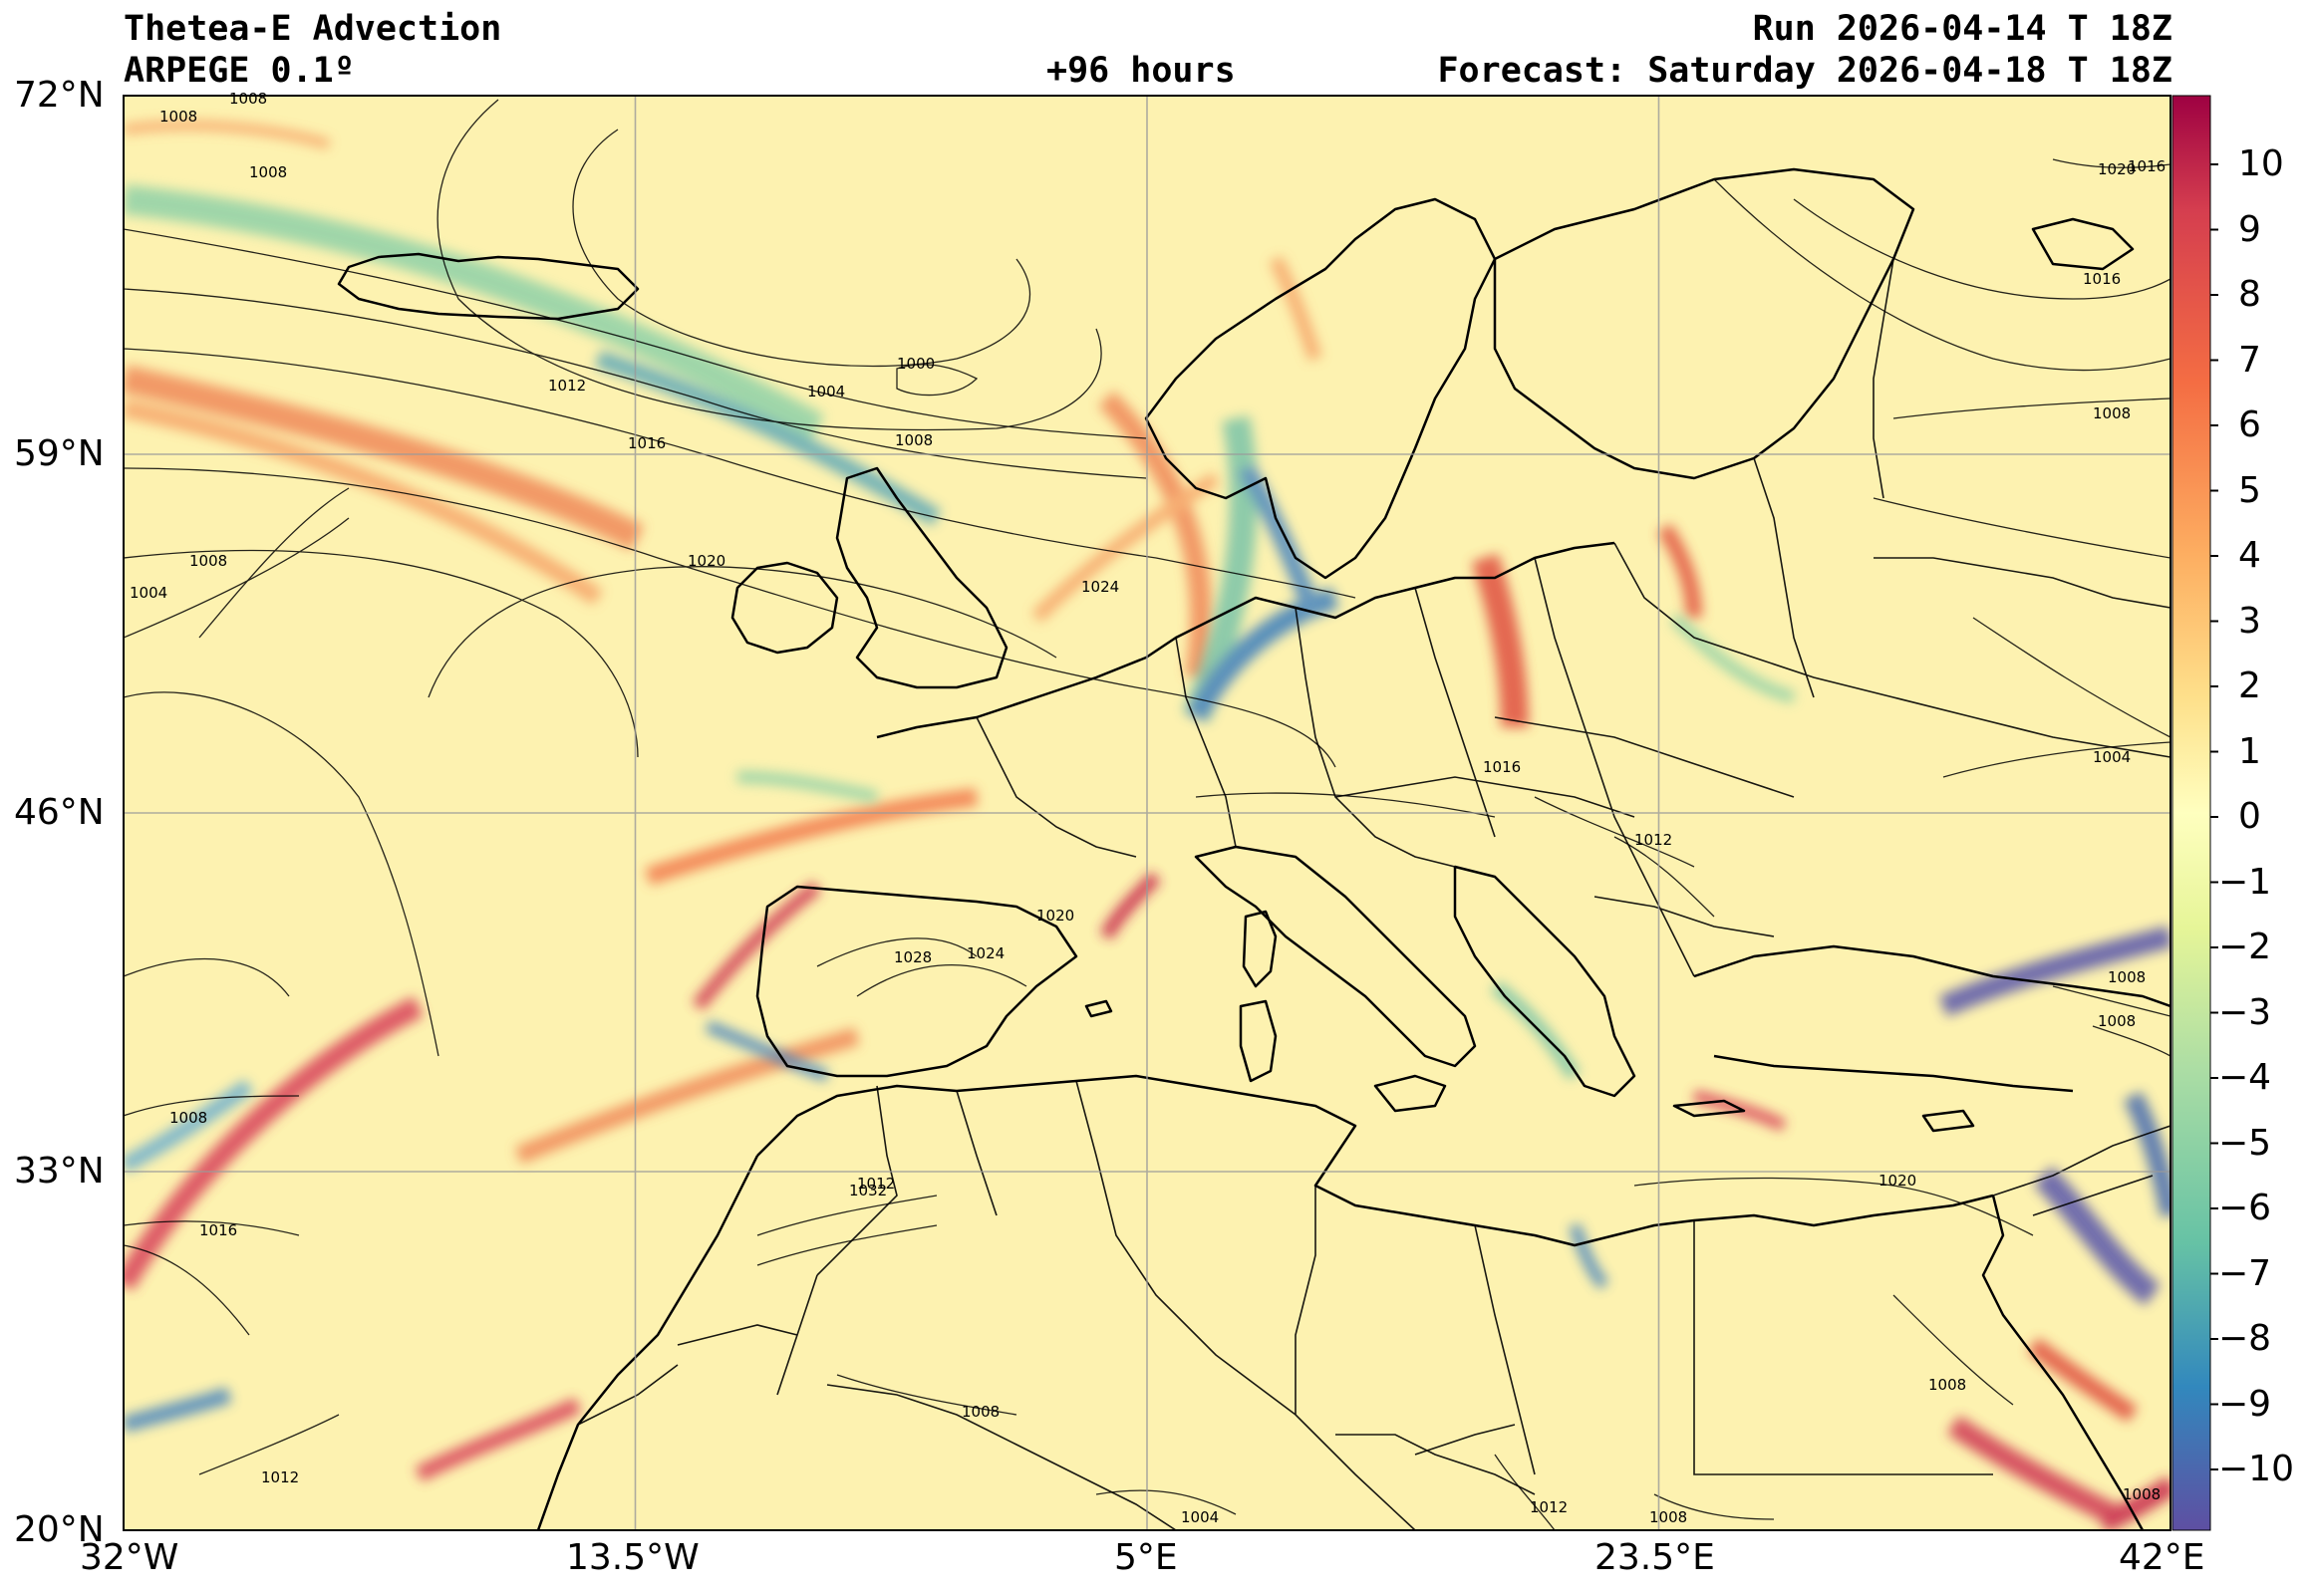 This screenshot has width=2312, height=1596. What do you see at coordinates (2249, 621) in the screenshot?
I see `colorbar-tick-label: 3` at bounding box center [2249, 621].